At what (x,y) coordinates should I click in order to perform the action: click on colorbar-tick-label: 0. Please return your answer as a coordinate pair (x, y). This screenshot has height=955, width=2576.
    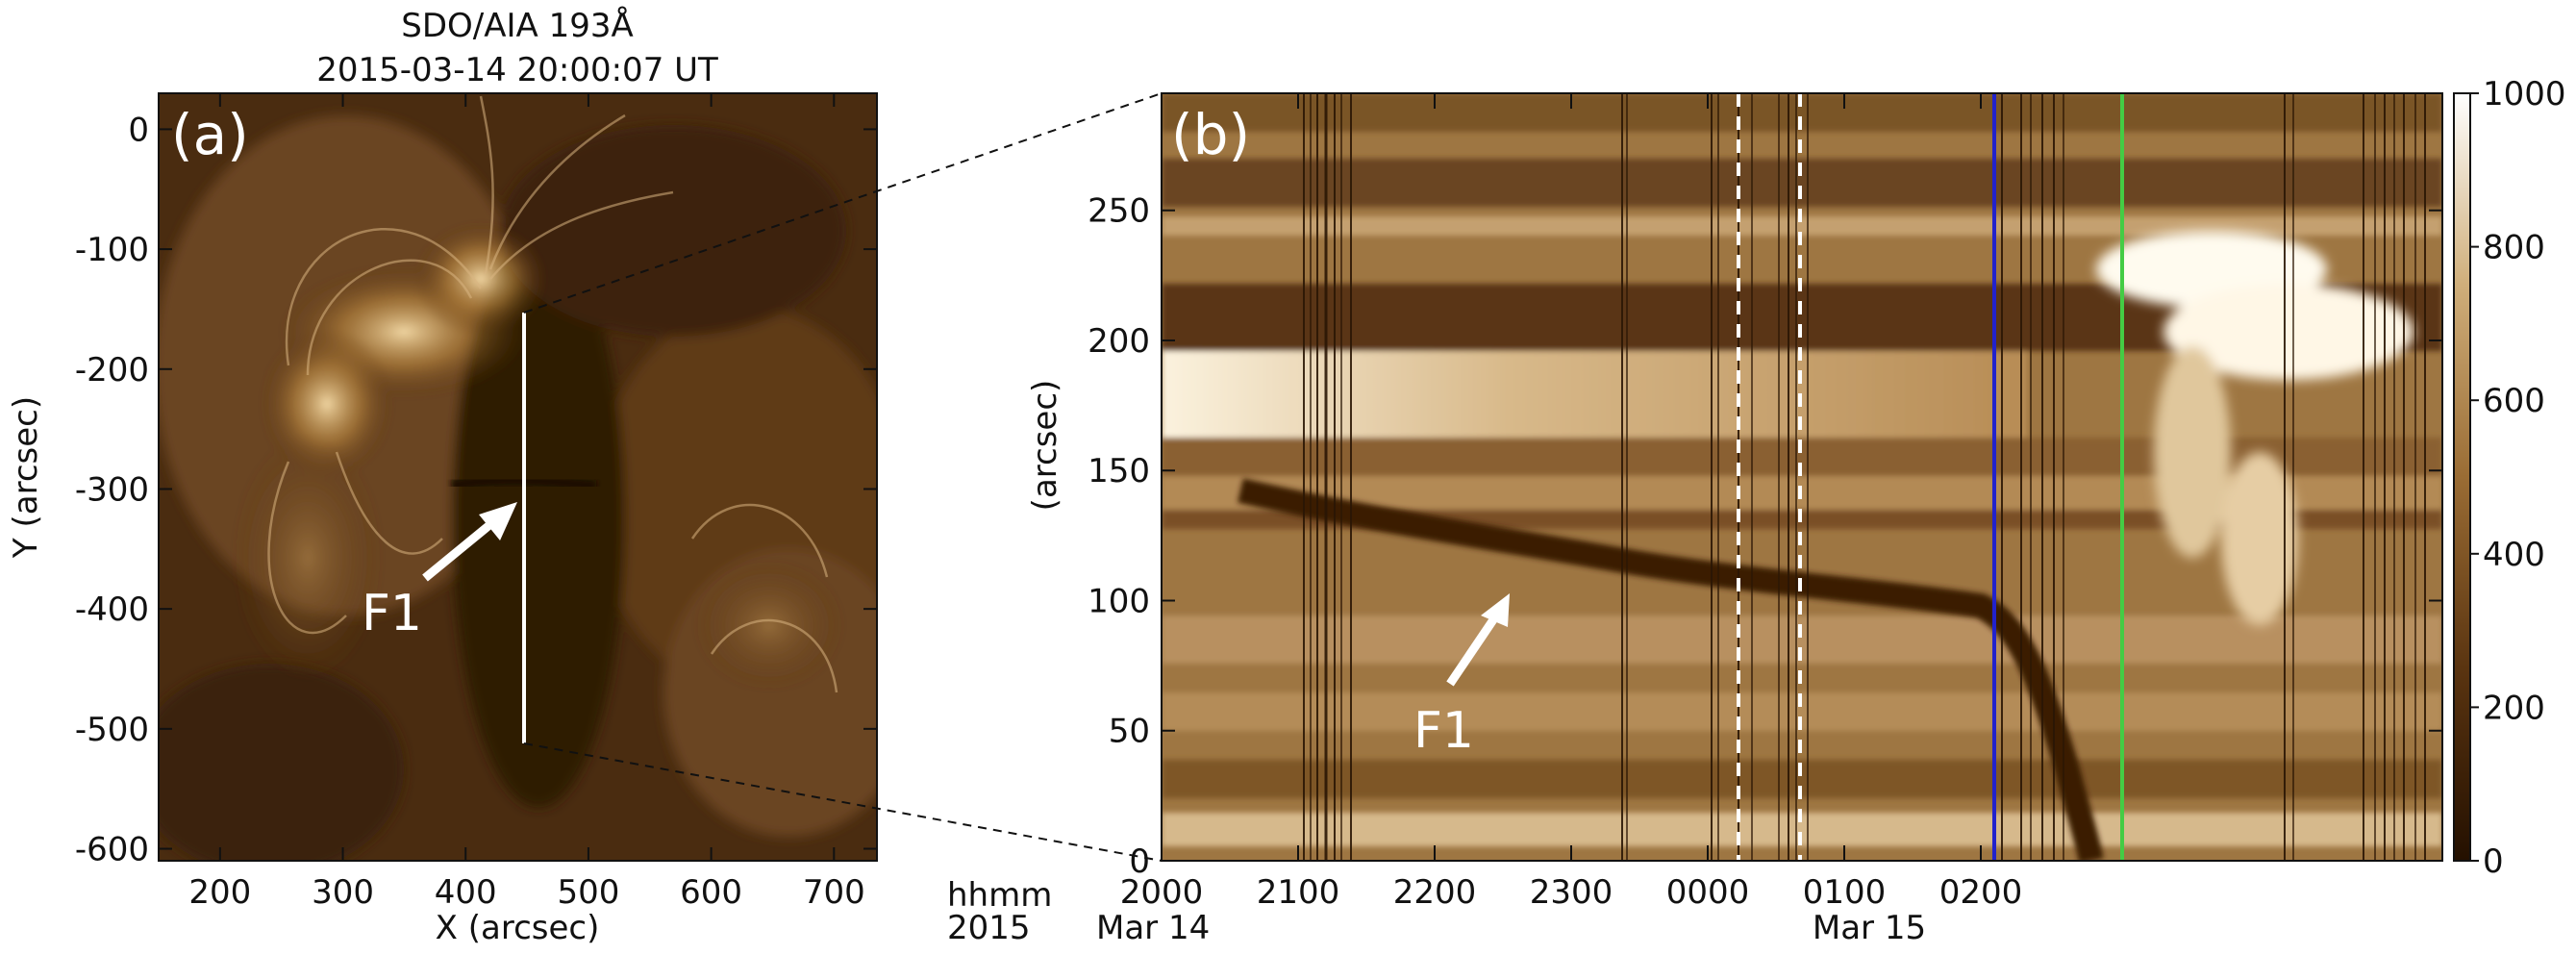
    Looking at the image, I should click on (2493, 862).